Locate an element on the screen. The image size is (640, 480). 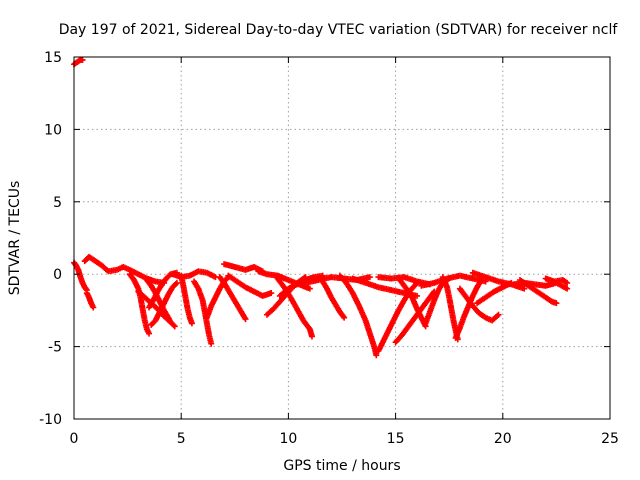
y-tick-label: 0 is located at coordinates (57, 275).